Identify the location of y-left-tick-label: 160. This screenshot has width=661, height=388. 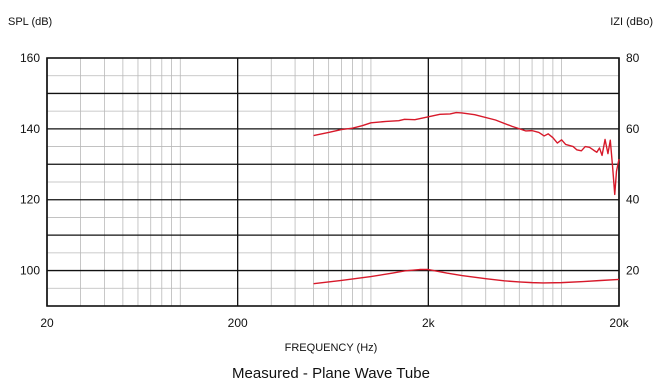
(30, 58).